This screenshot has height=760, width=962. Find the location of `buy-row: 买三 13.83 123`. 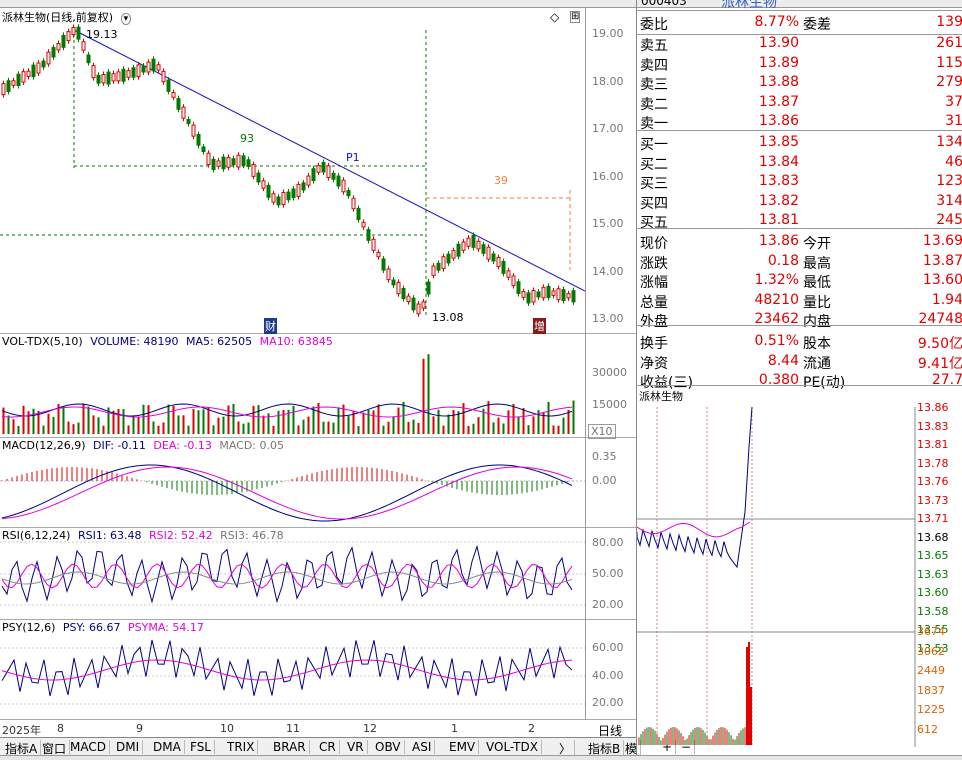

buy-row: 买三 13.83 123 is located at coordinates (799, 182).